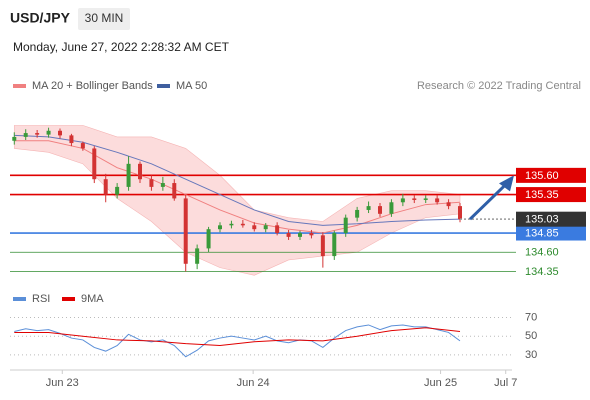  Describe the element at coordinates (237, 337) in the screenshot. I see `rsi_ma` at that location.